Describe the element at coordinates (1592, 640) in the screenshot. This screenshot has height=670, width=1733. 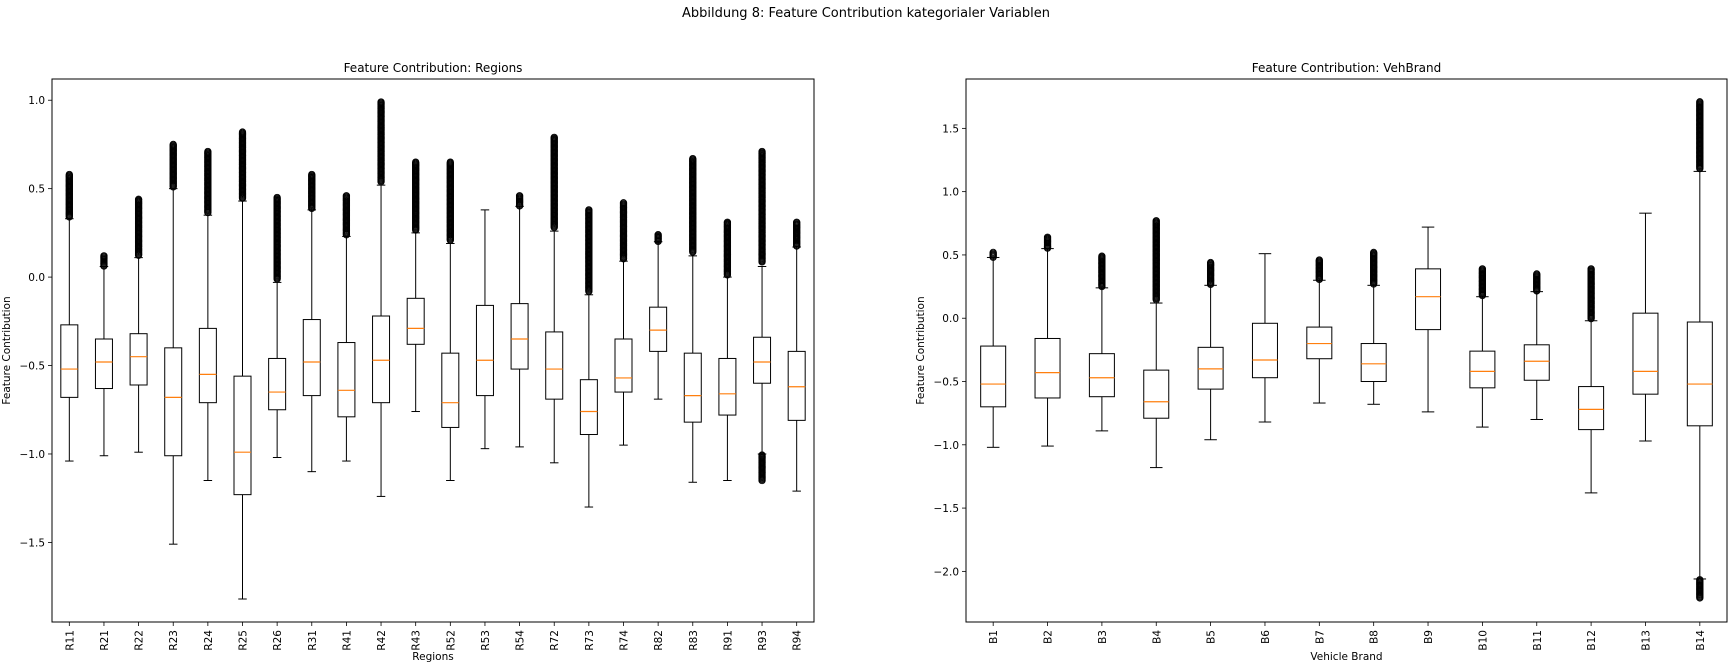
I see `vehbrand-xtick-label: B12` at that location.